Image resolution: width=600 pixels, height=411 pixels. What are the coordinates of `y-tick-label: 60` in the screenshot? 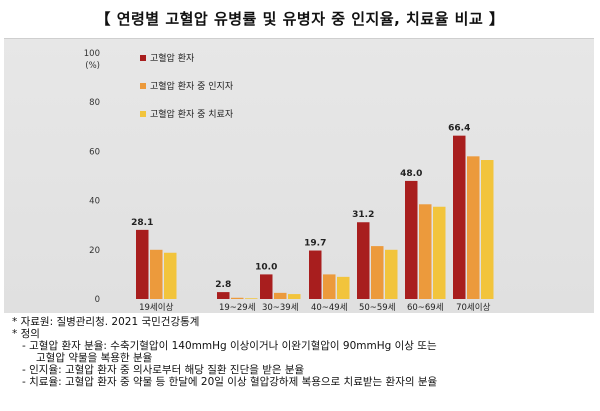 It's located at (94, 152).